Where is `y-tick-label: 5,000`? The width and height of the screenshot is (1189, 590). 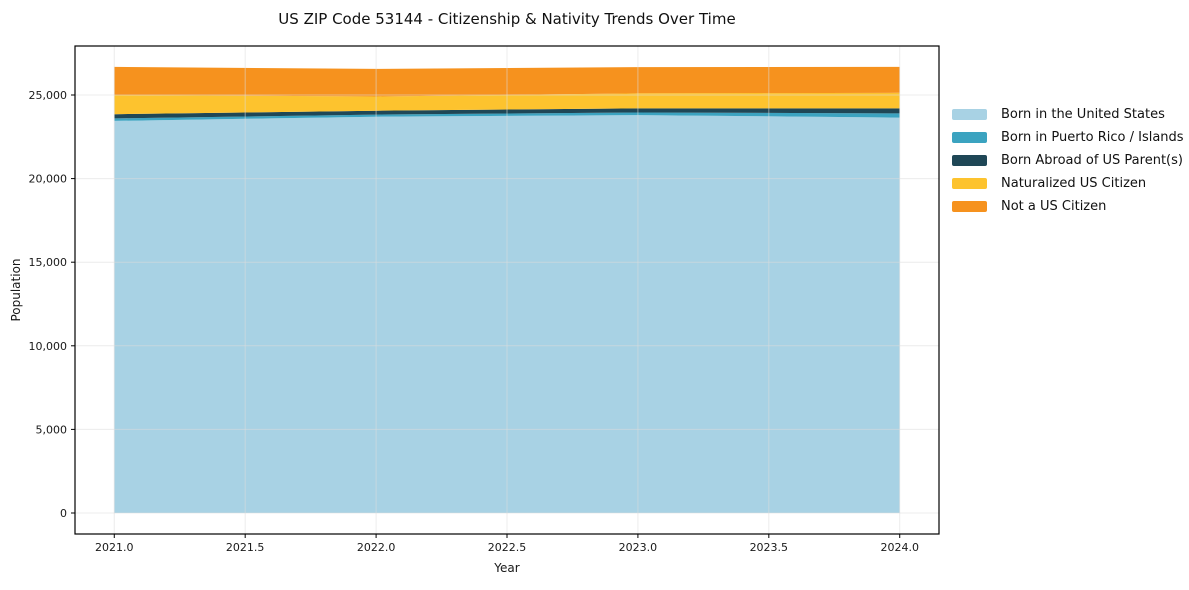
y-tick-label: 5,000 is located at coordinates (52, 429).